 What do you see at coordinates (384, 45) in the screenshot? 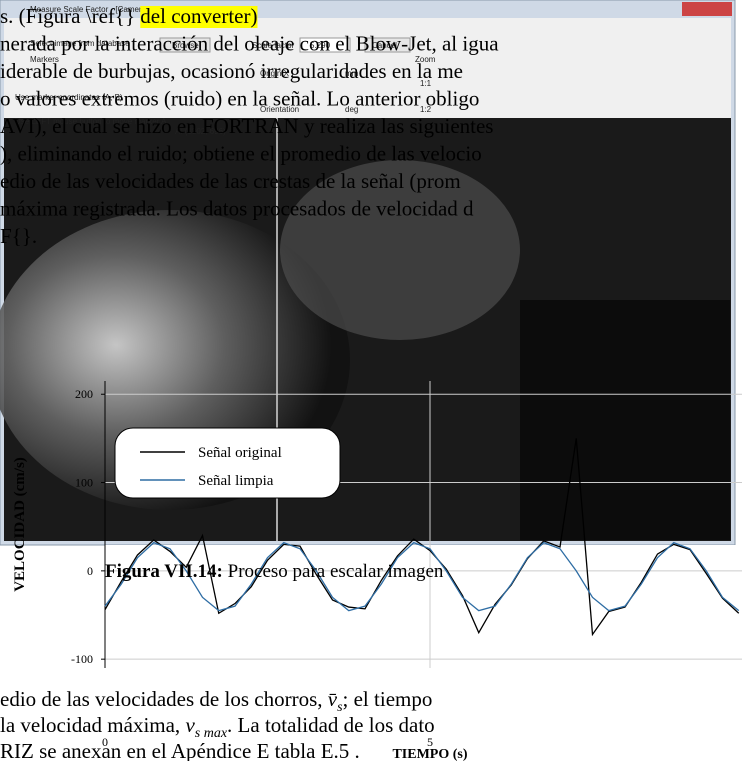
I see `button: Cancel` at bounding box center [384, 45].